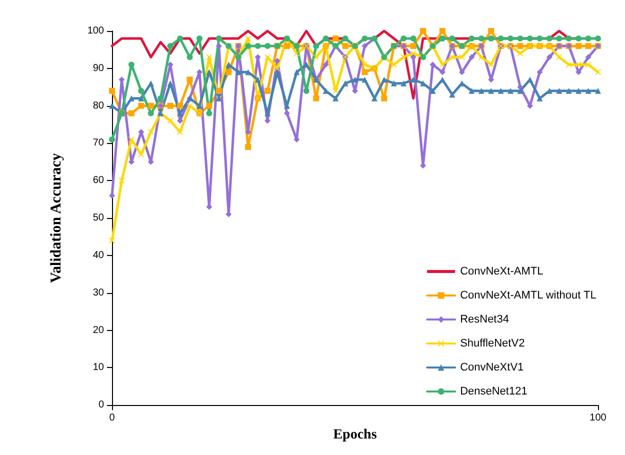 The height and width of the screenshot is (455, 625). Describe the element at coordinates (484, 320) in the screenshot. I see `legend-label: ResNet34` at that location.